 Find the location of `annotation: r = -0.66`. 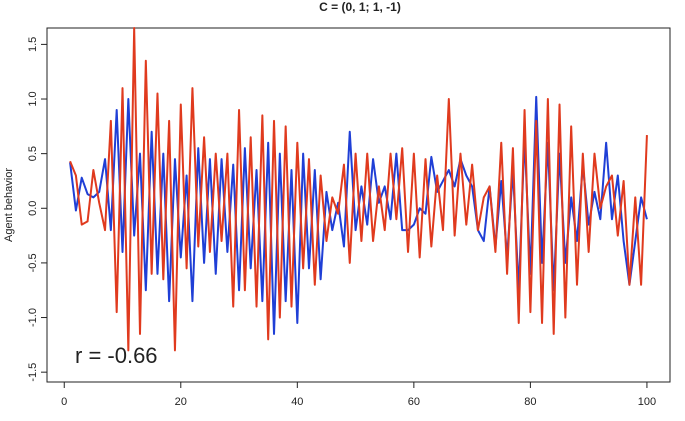

annotation: r = -0.66 is located at coordinates (116, 355).